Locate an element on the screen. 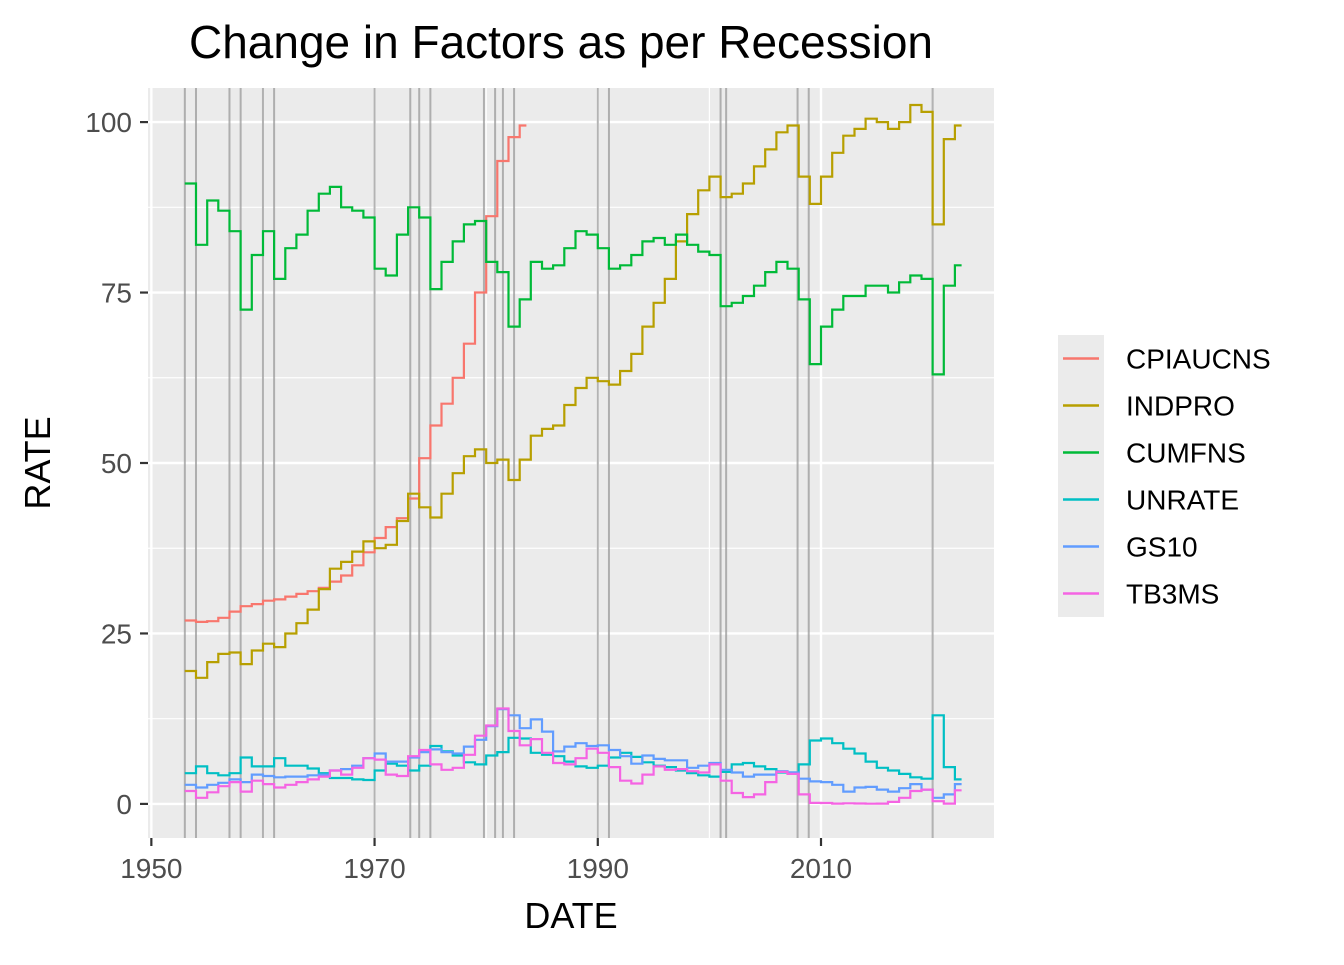 Image resolution: width=1344 pixels, height=965 pixels. series-line-unrate is located at coordinates (573, 748).